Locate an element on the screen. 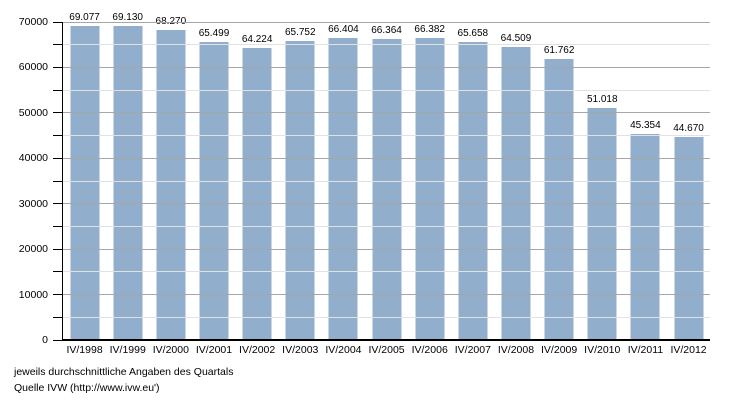 The width and height of the screenshot is (740, 400). y-axis-label: 70000 is located at coordinates (33, 22).